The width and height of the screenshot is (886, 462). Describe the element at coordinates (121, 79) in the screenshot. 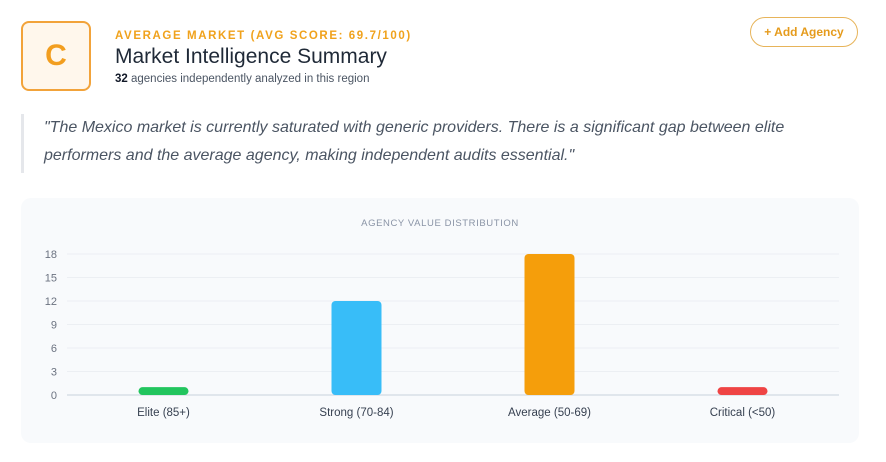

I see `agency-count: 32` at that location.